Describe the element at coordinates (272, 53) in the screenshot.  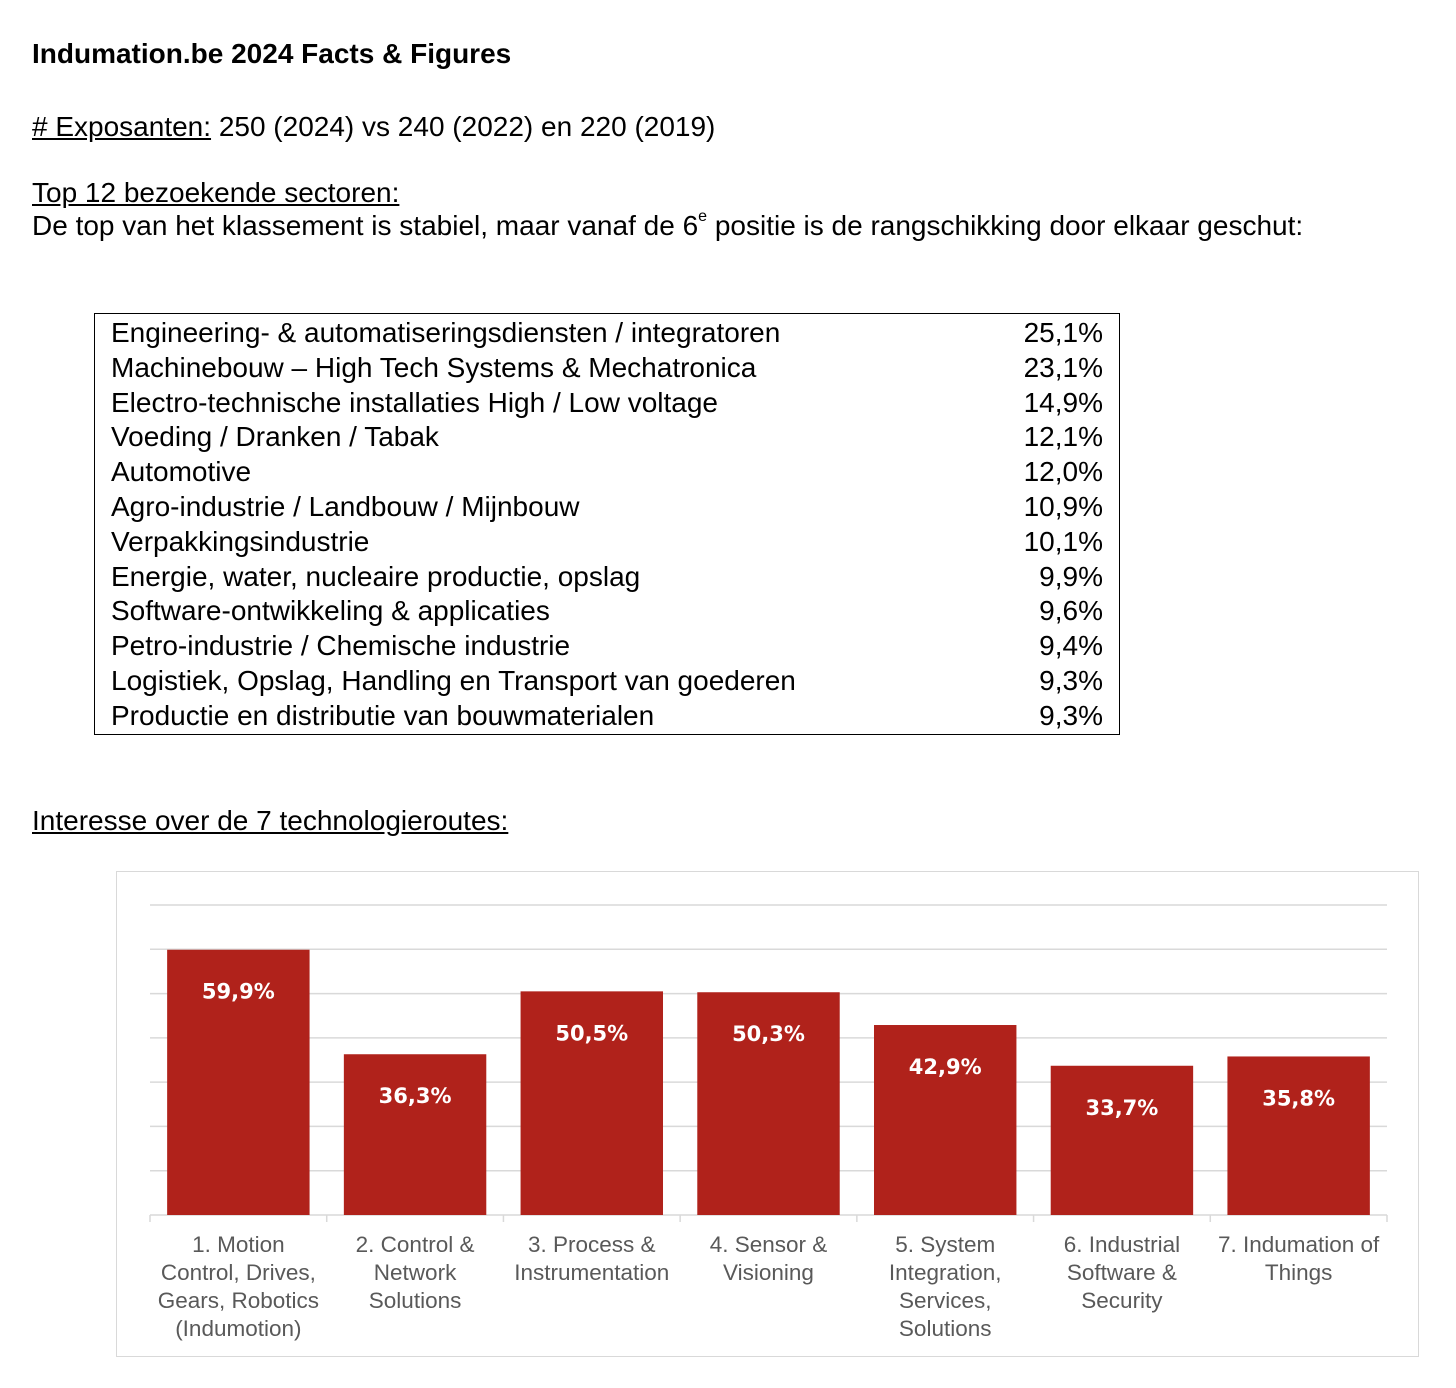
I see `page-title: Indumation.be 2024 Facts & Figures` at that location.